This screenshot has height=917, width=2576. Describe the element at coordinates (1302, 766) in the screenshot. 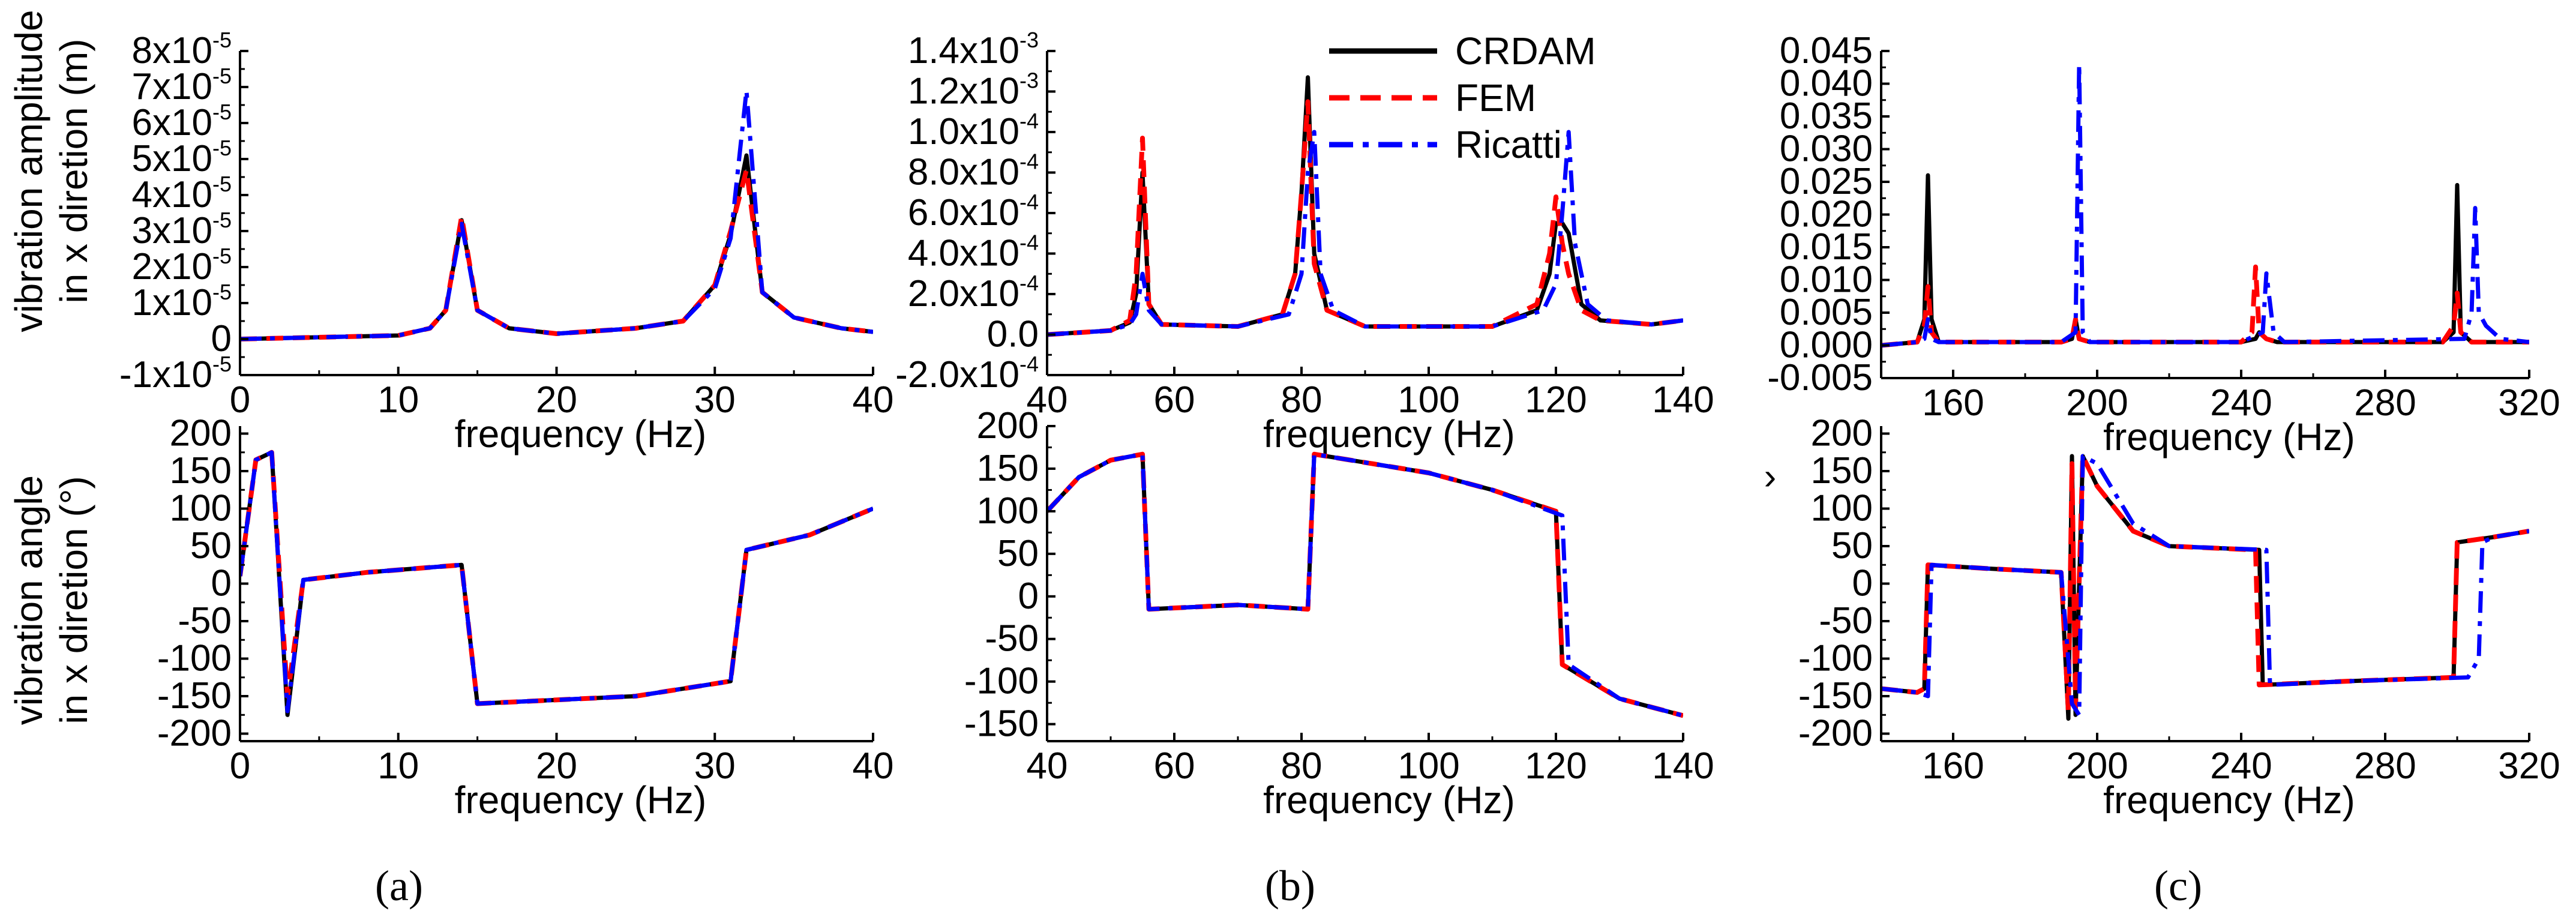

I see `x-tick-label: 80` at that location.